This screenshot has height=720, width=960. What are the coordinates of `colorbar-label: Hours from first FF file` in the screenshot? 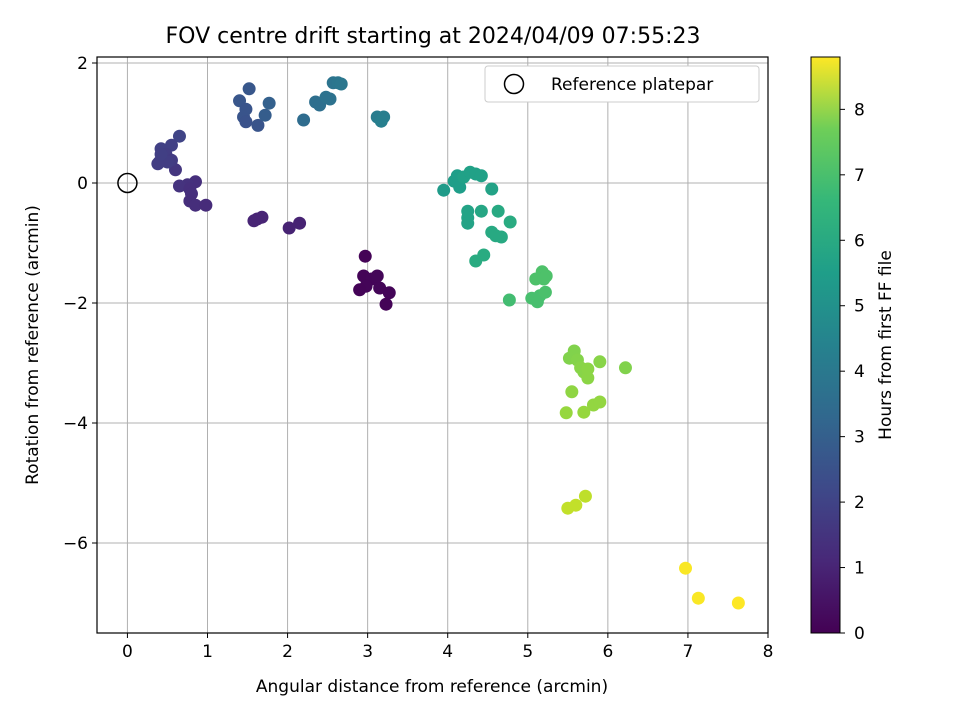 It's located at (886, 345).